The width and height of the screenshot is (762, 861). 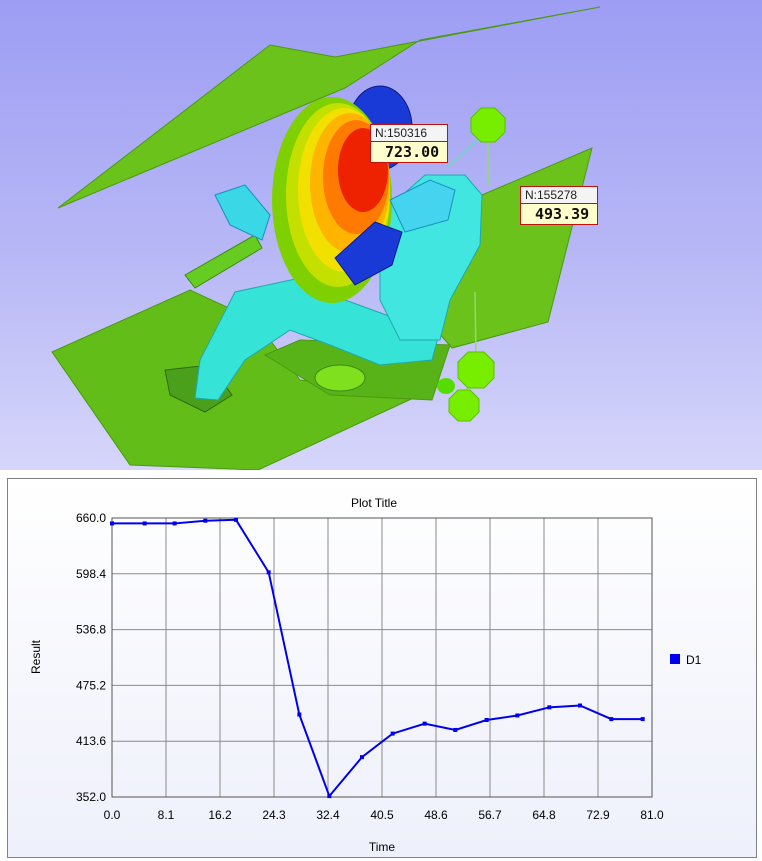 What do you see at coordinates (436, 815) in the screenshot?
I see `x-tick-label: 48.6` at bounding box center [436, 815].